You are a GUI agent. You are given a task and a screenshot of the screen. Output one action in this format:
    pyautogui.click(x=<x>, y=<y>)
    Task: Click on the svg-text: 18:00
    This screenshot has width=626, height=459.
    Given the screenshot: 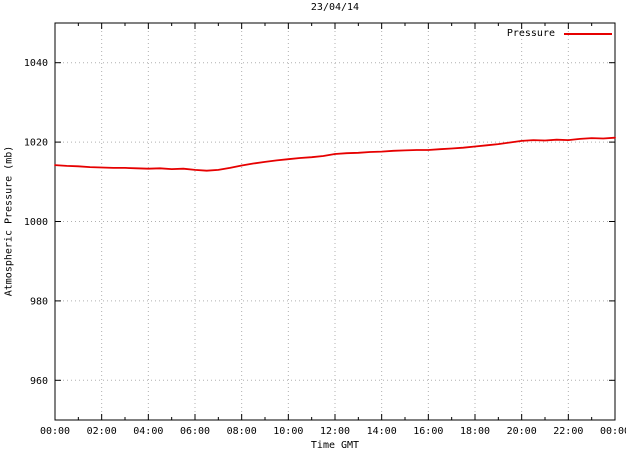 What is the action you would take?
    pyautogui.click(x=475, y=431)
    